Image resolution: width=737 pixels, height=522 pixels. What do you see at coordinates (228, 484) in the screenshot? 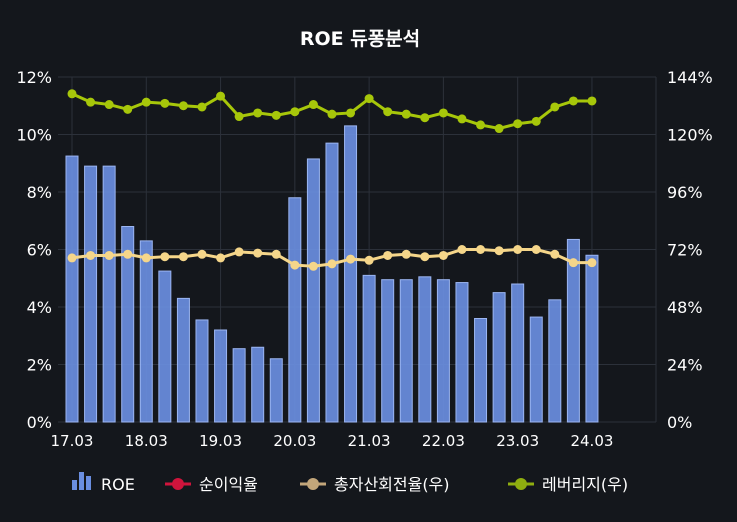
I see `legend-label: 순이익율` at bounding box center [228, 484].